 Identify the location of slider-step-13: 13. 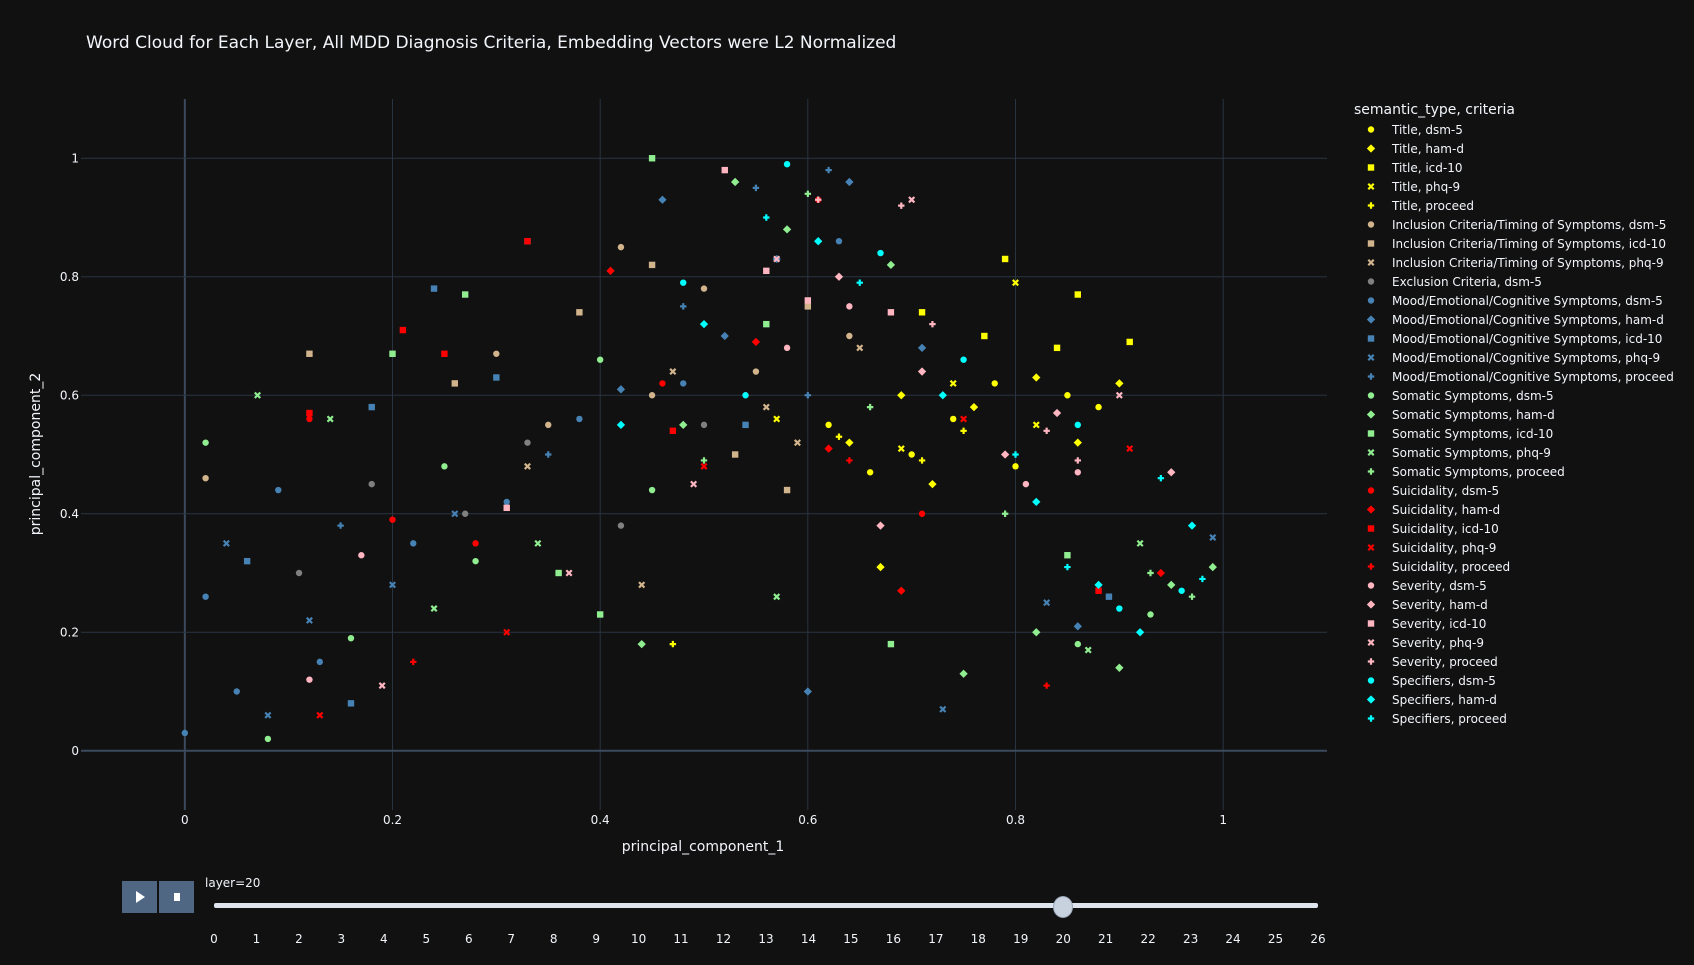
(766, 939).